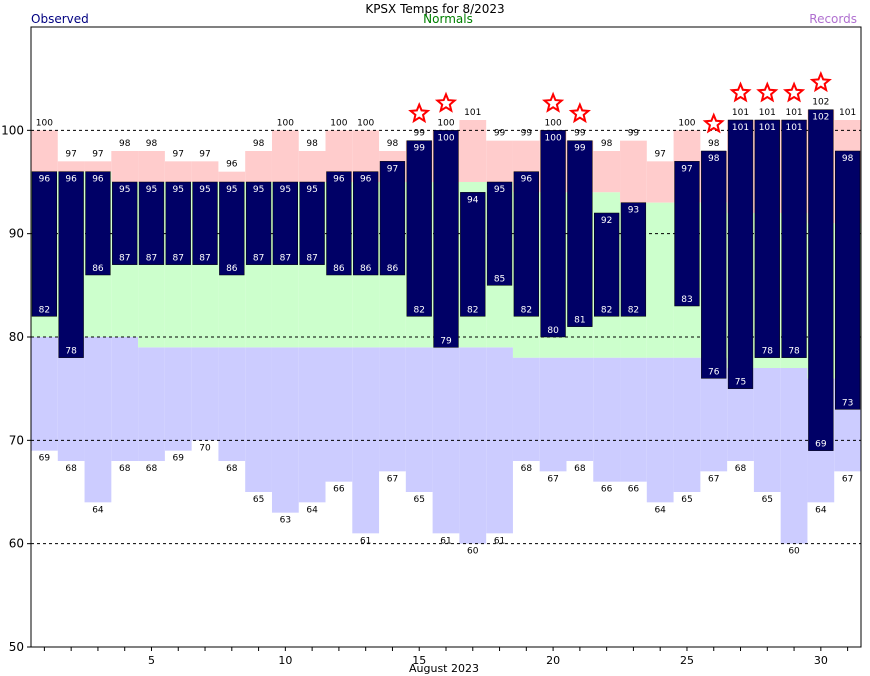 The width and height of the screenshot is (870, 676). I want to click on x-tick-label: 10, so click(285, 660).